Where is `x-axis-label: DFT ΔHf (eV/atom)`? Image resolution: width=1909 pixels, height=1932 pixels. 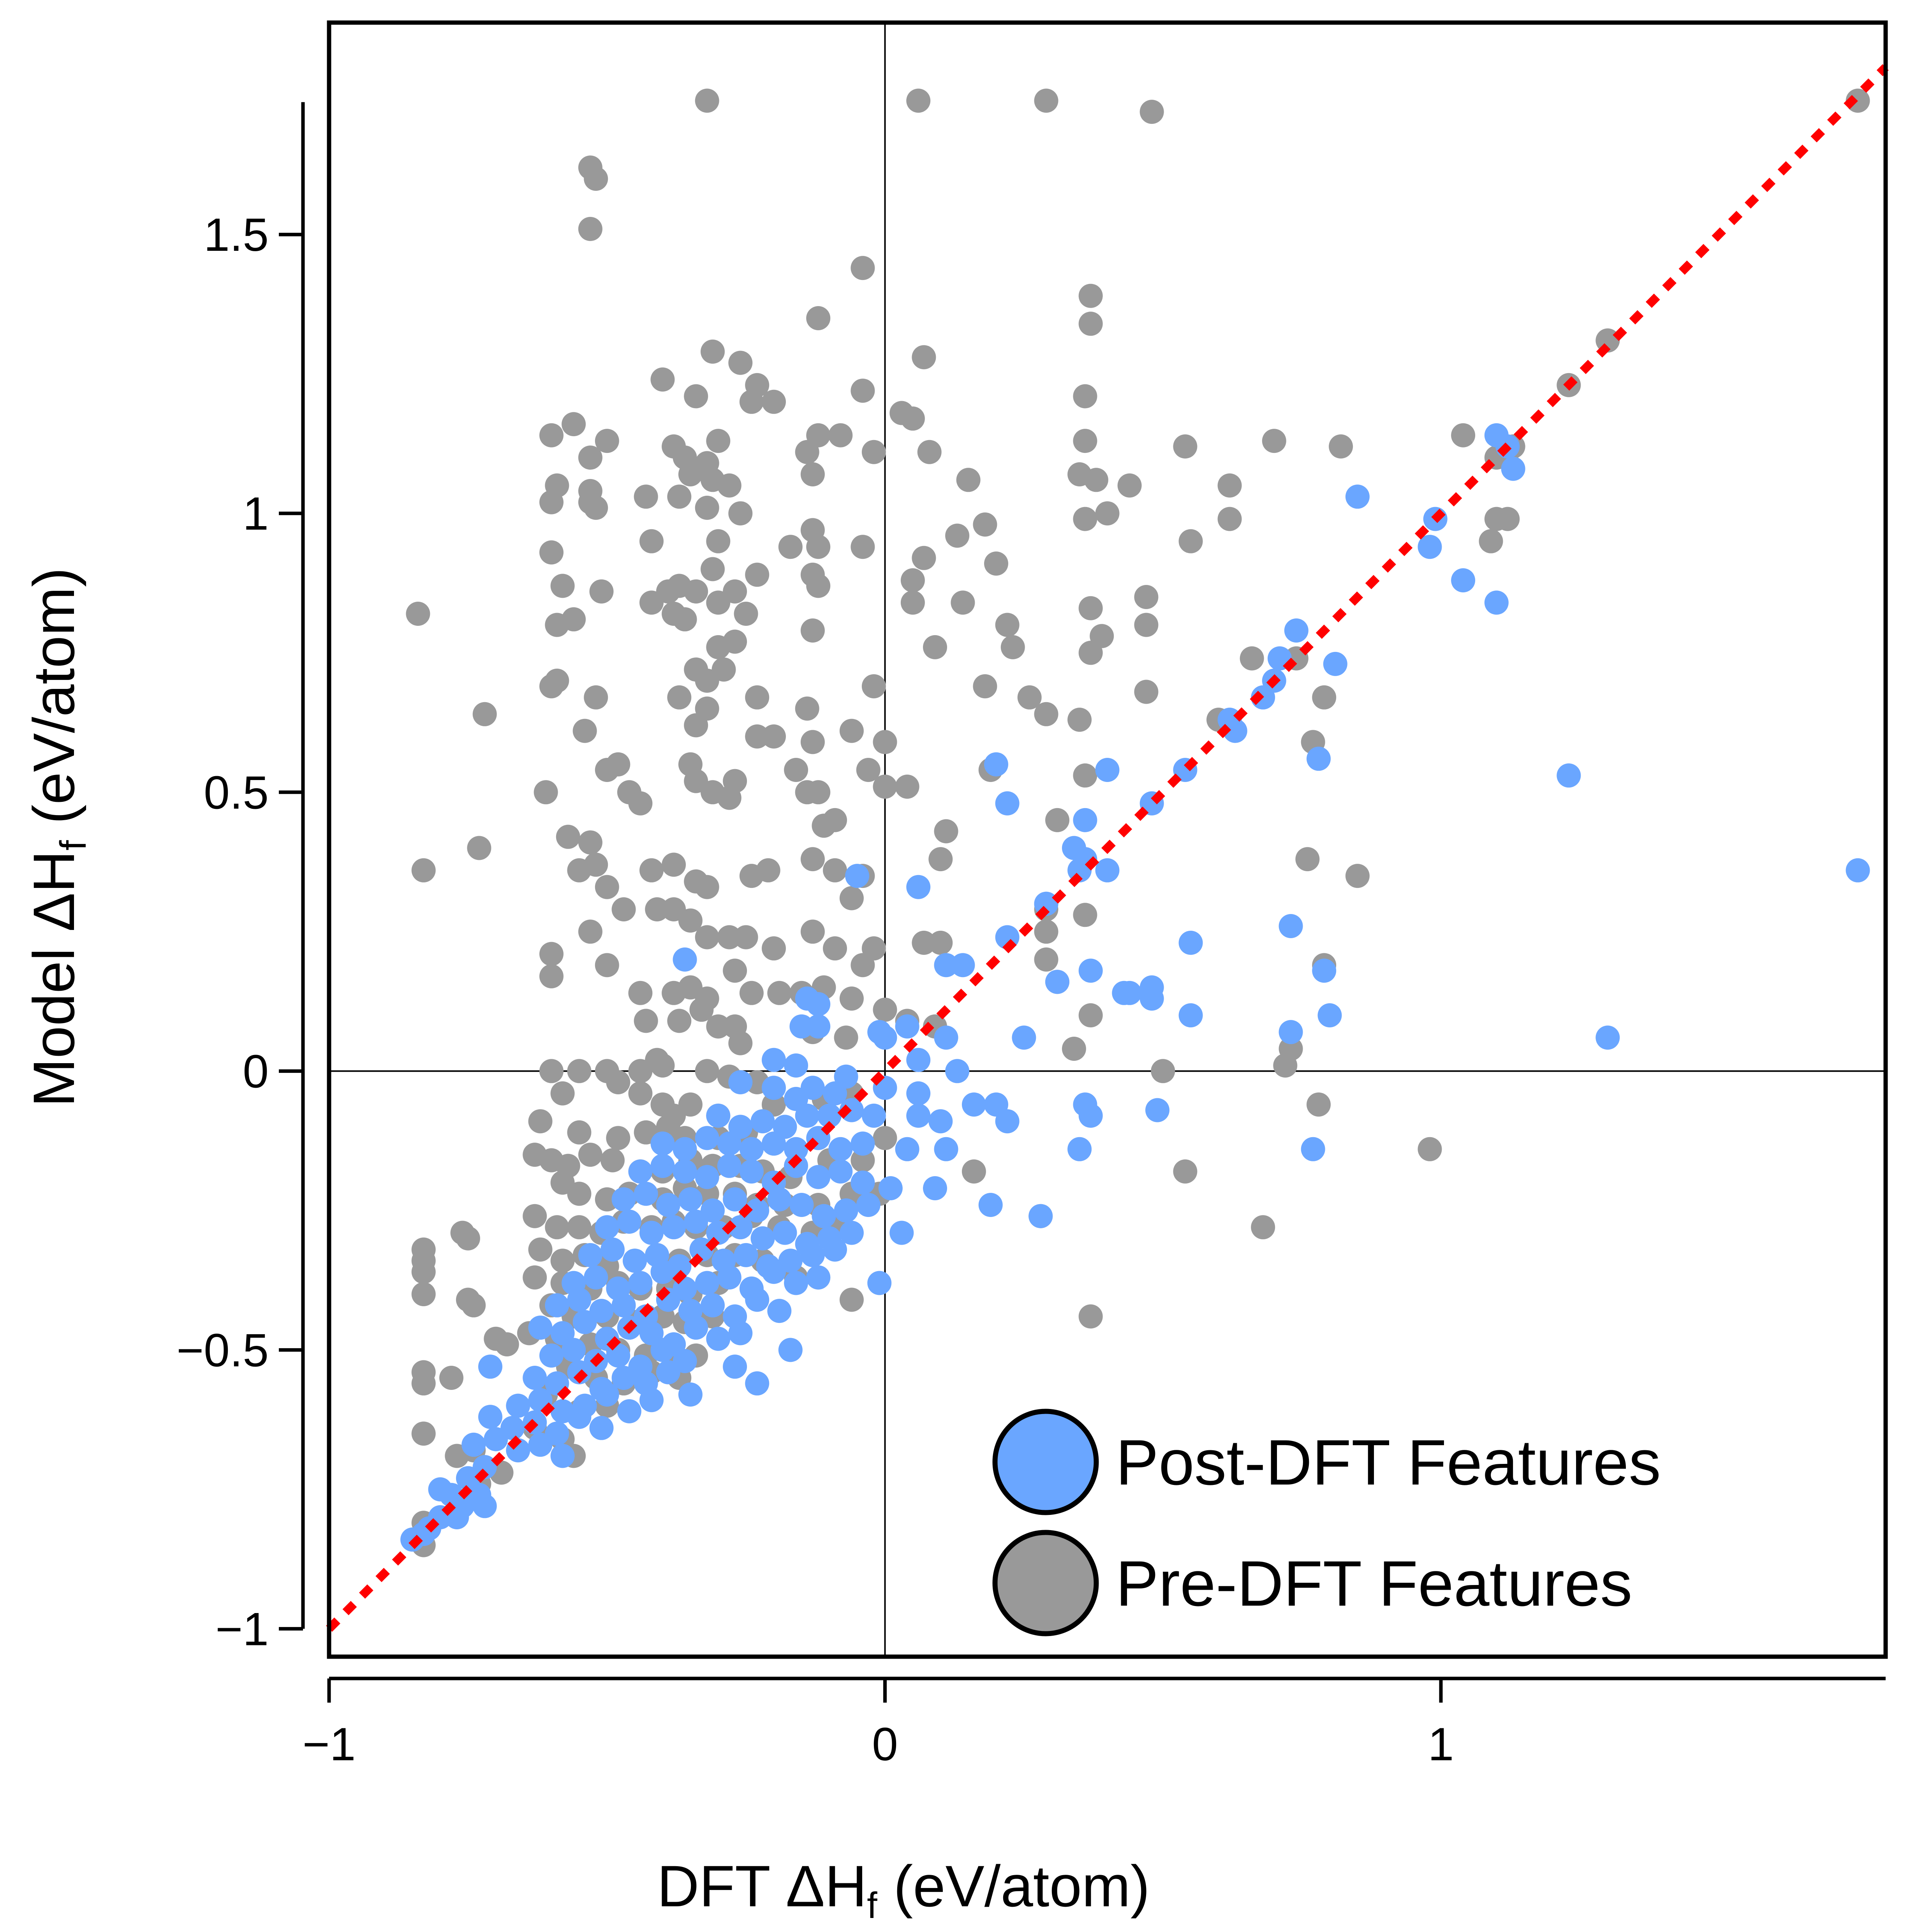 x-axis-label: DFT ΔHf (eV/atom) is located at coordinates (903, 1889).